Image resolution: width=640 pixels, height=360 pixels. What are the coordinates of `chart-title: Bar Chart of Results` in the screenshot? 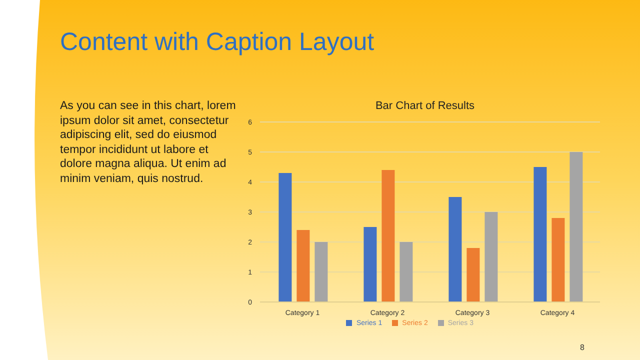 It's located at (425, 106).